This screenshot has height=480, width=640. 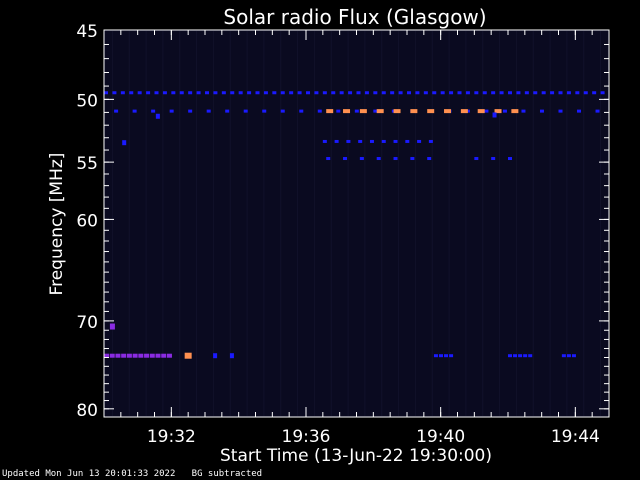 What do you see at coordinates (171, 437) in the screenshot?
I see `x-tick-label: 19:32` at bounding box center [171, 437].